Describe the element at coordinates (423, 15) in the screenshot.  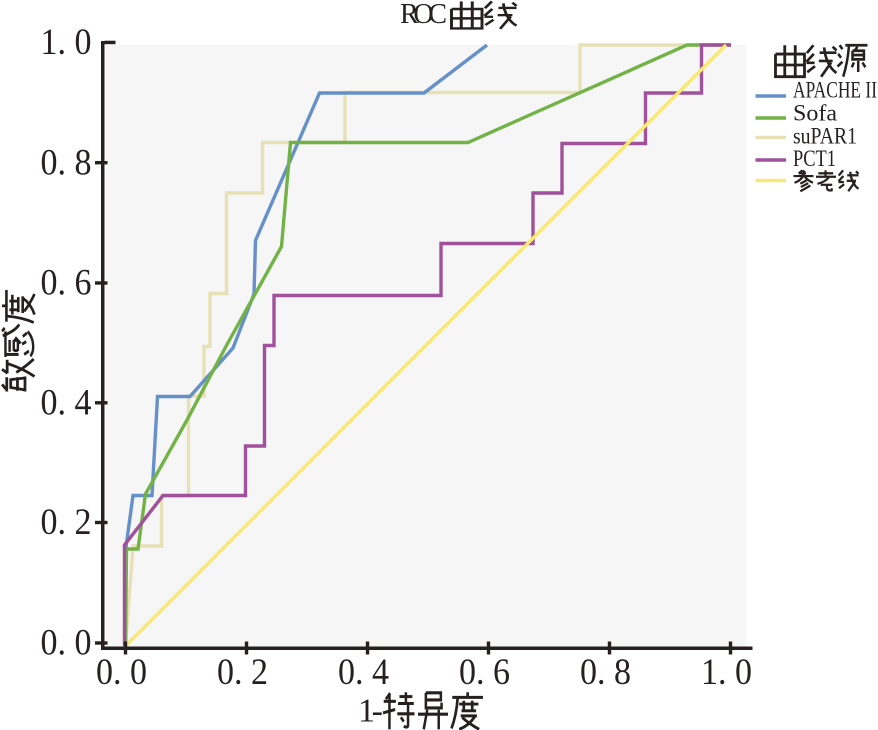
I see `svg-text: ROC` at that location.